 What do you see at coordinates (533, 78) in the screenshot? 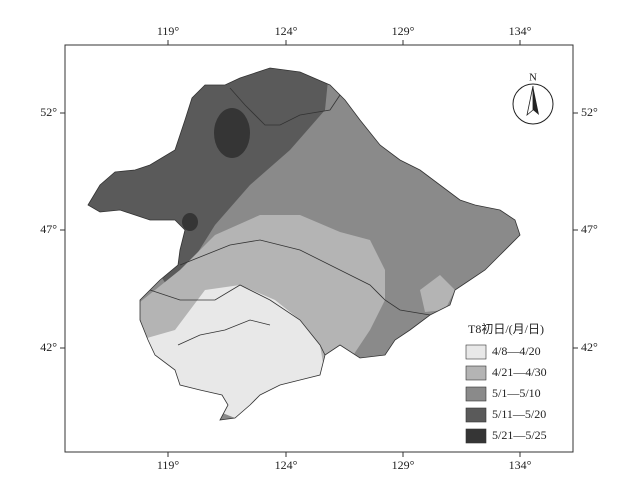
I see `north-label: N` at bounding box center [533, 78].